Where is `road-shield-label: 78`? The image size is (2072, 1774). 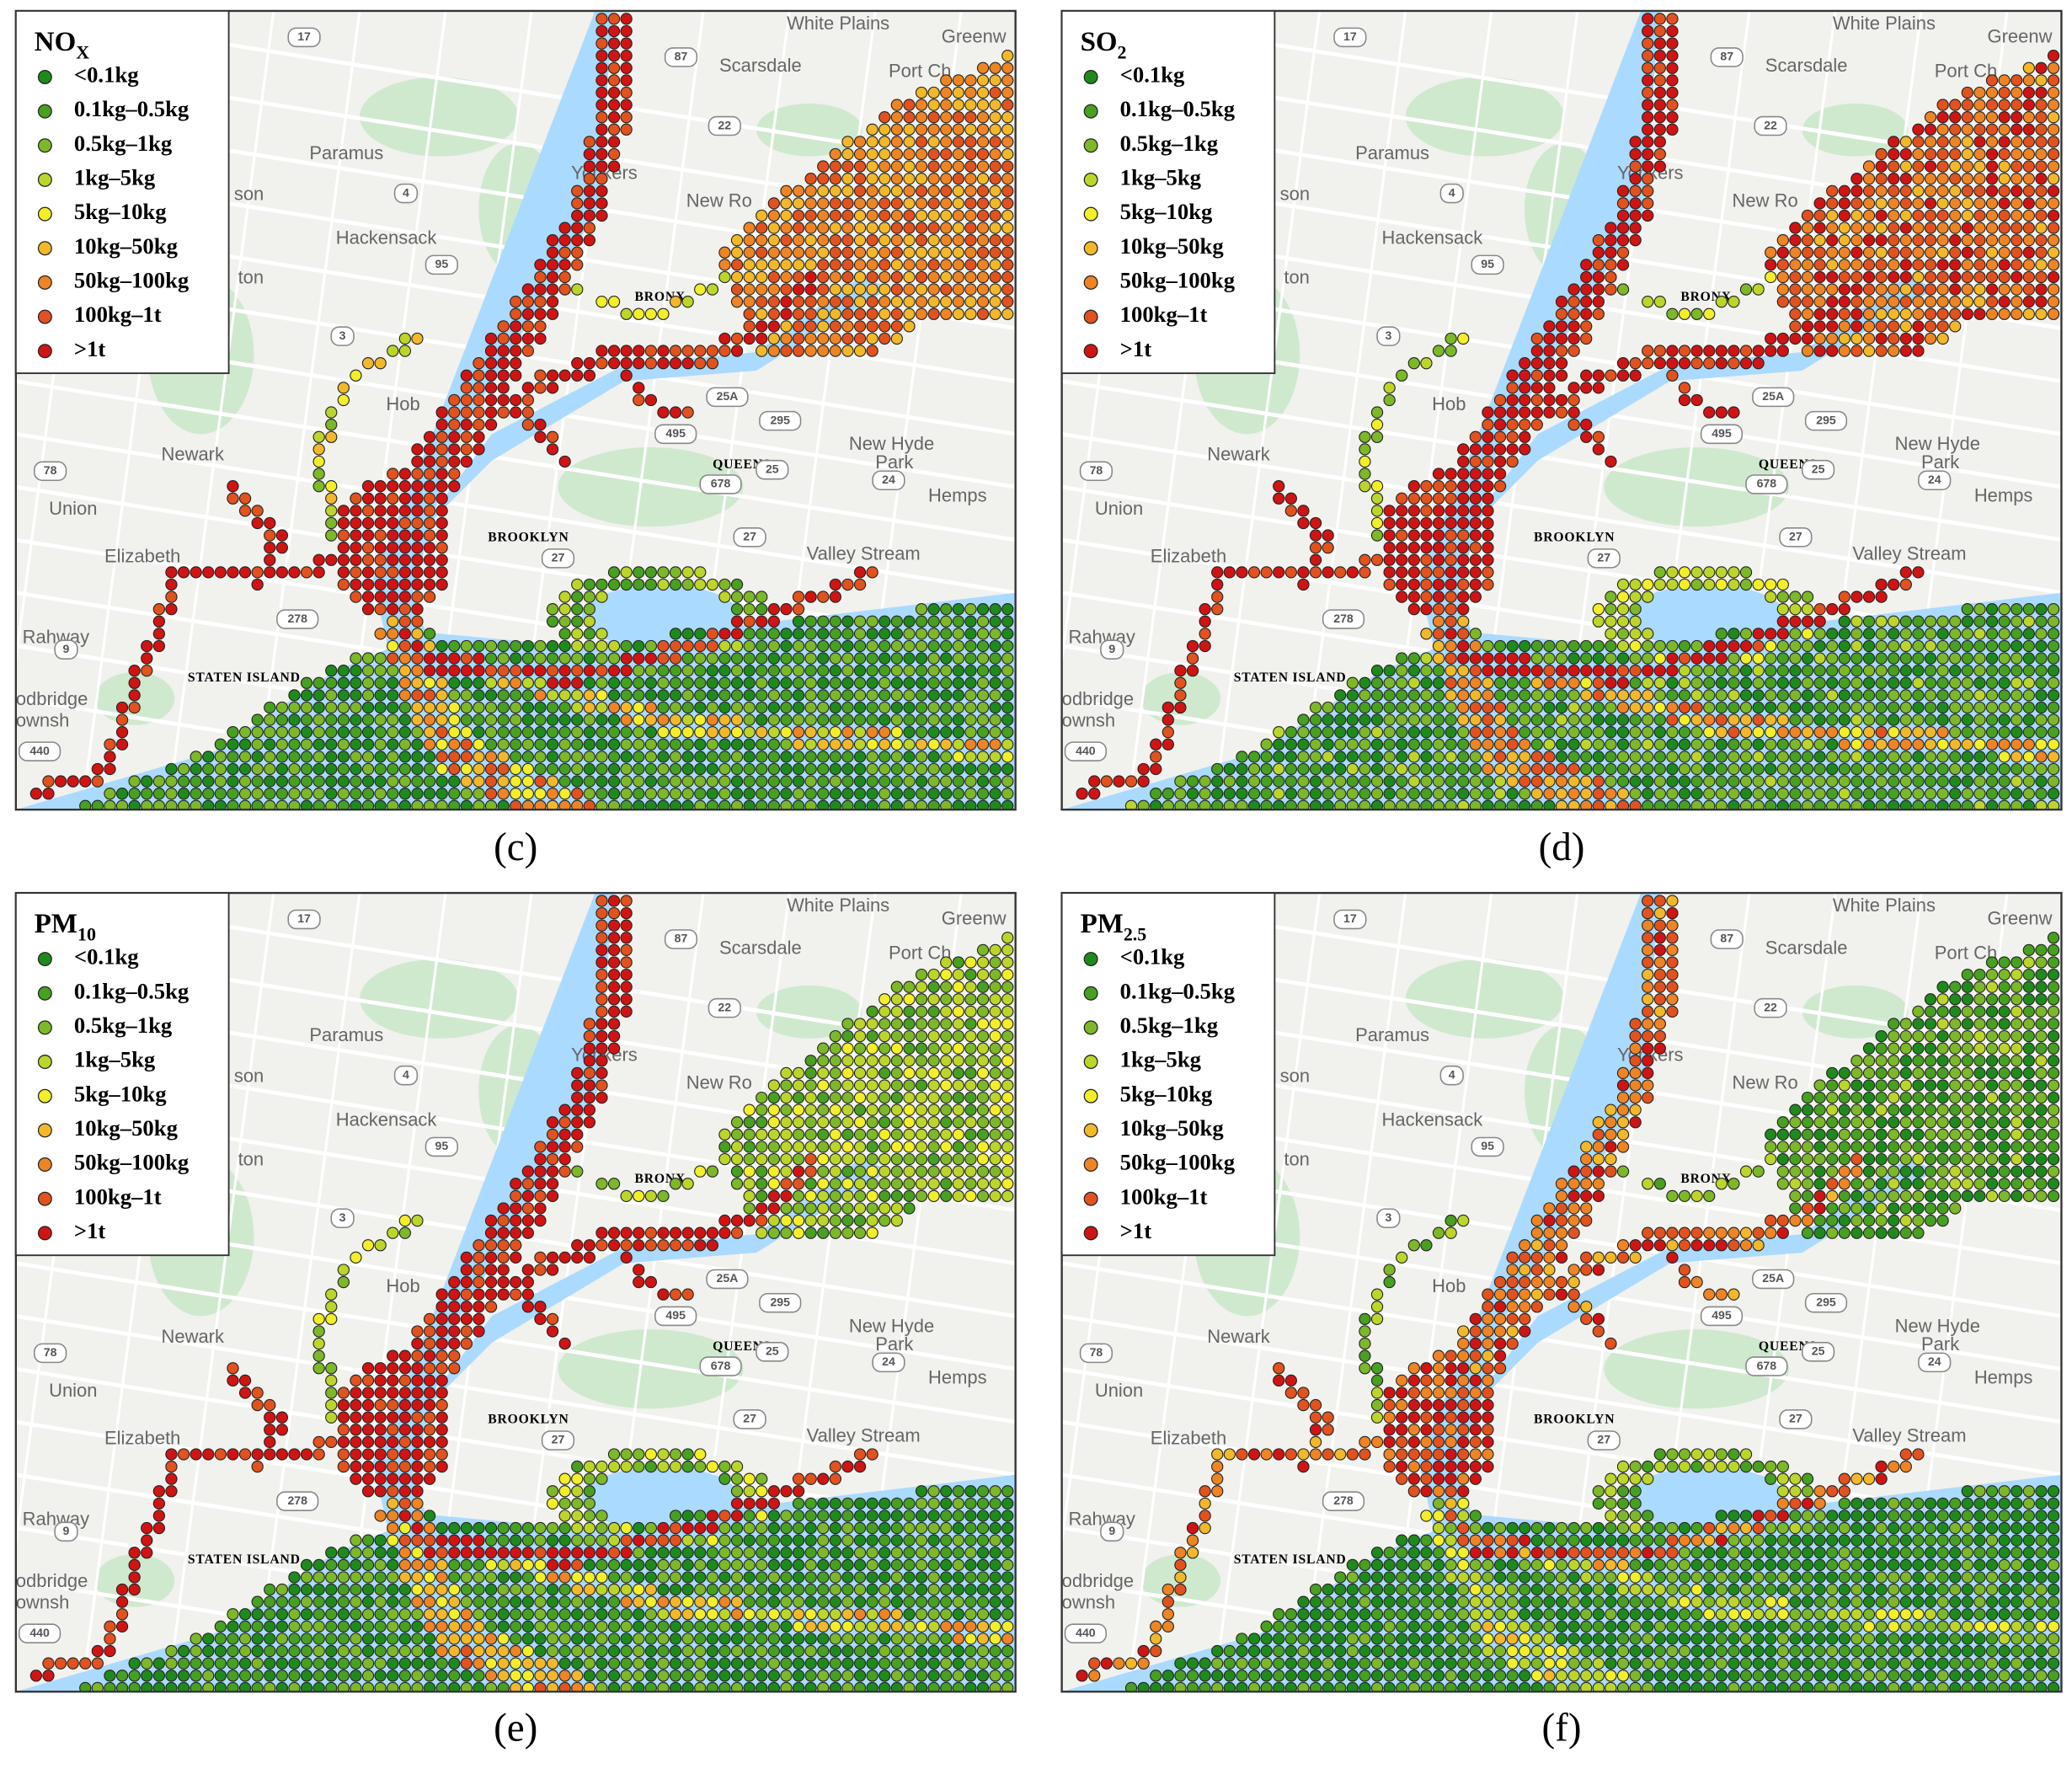 road-shield-label: 78 is located at coordinates (50, 470).